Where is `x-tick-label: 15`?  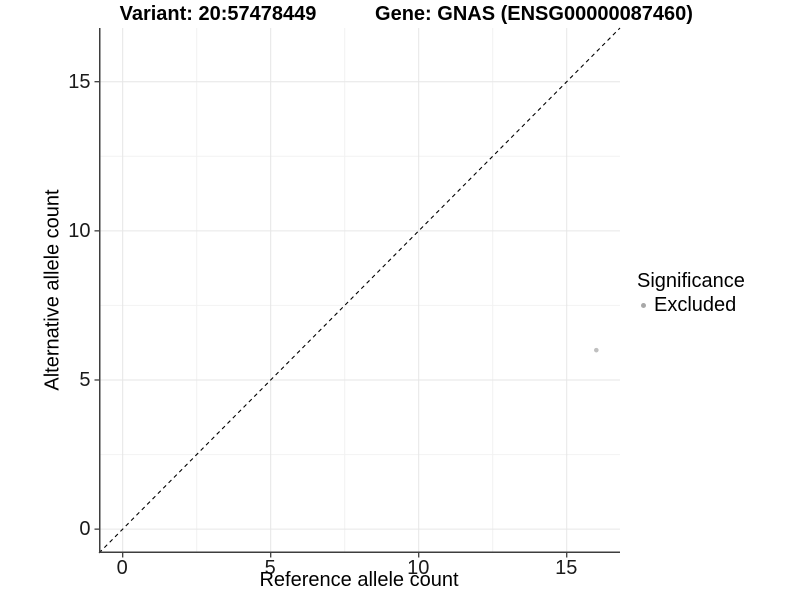 x-tick-label: 15 is located at coordinates (566, 568).